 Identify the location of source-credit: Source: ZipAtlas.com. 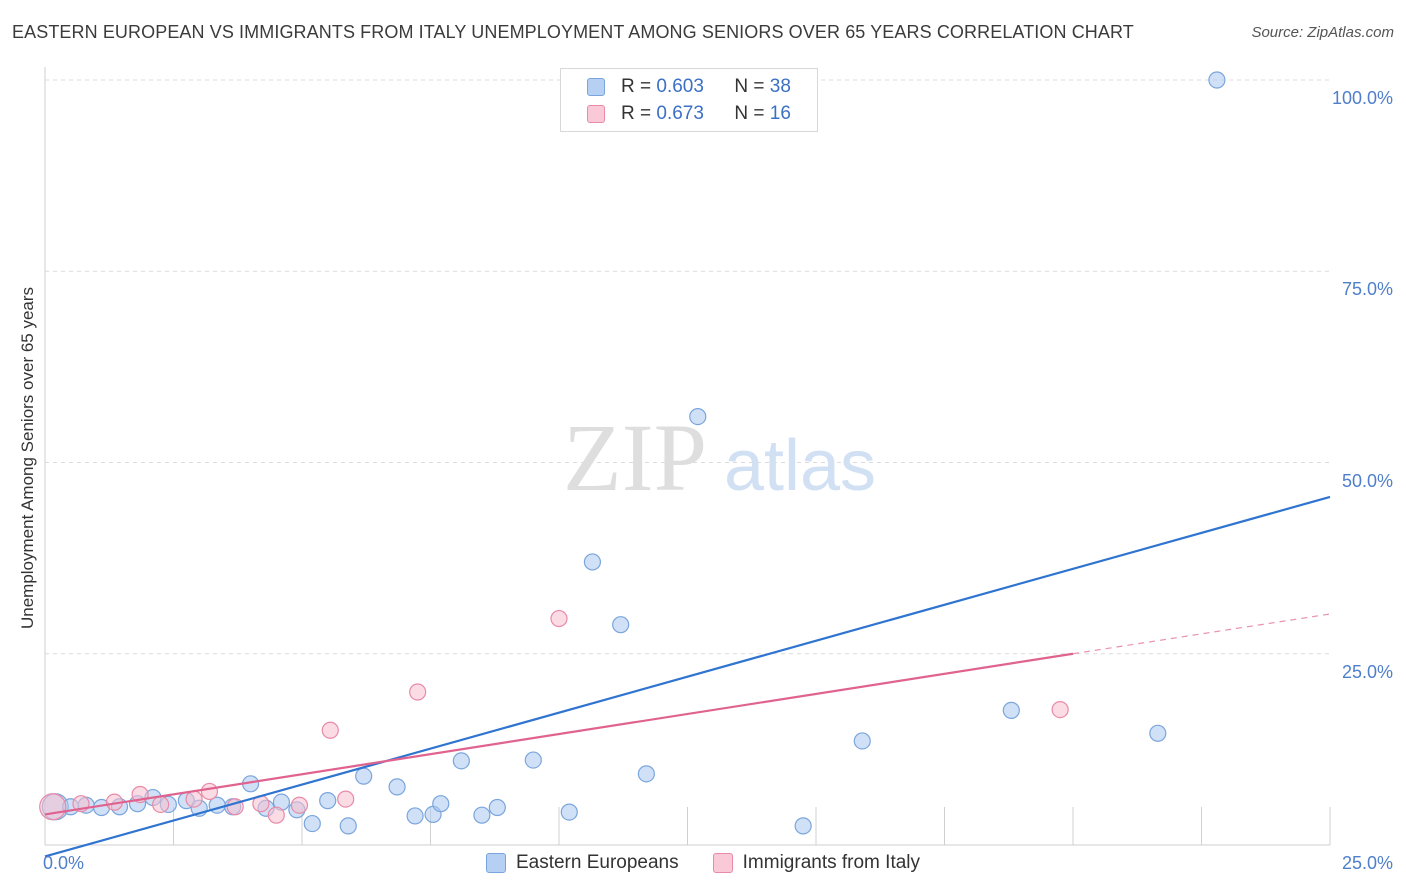
(1322, 32).